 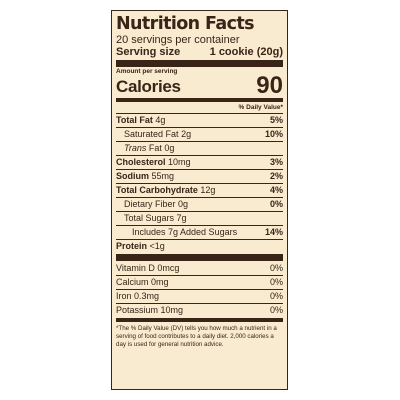 I want to click on daily-value-header: % Daily Value*, so click(x=260, y=107).